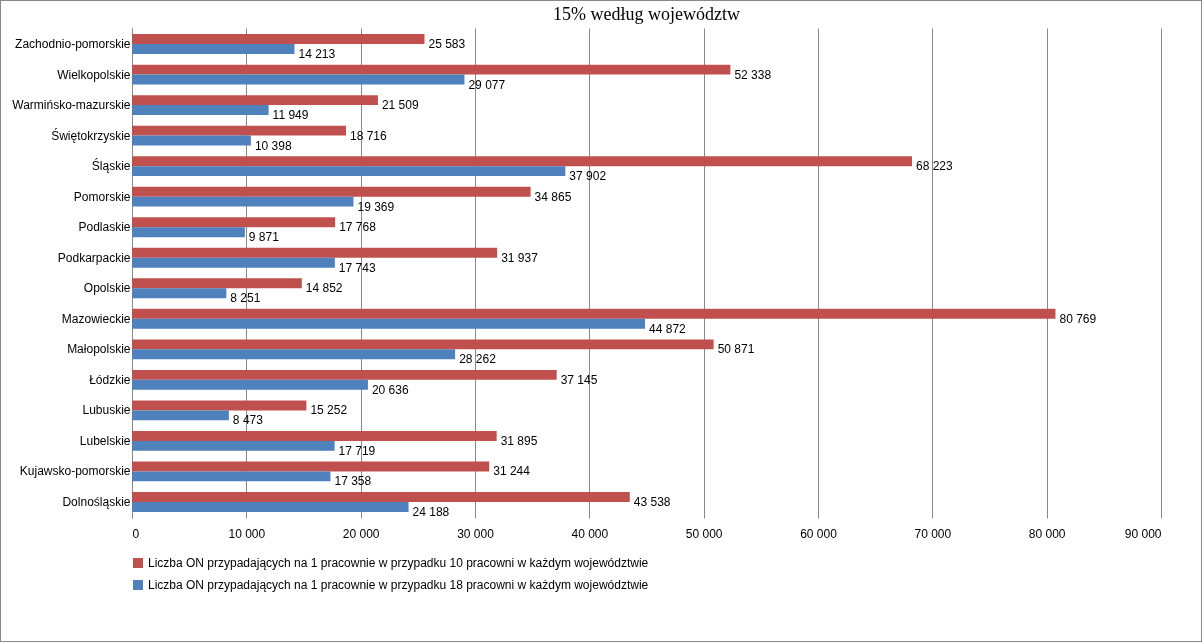  I want to click on x-tick-label: 50 000, so click(704, 533).